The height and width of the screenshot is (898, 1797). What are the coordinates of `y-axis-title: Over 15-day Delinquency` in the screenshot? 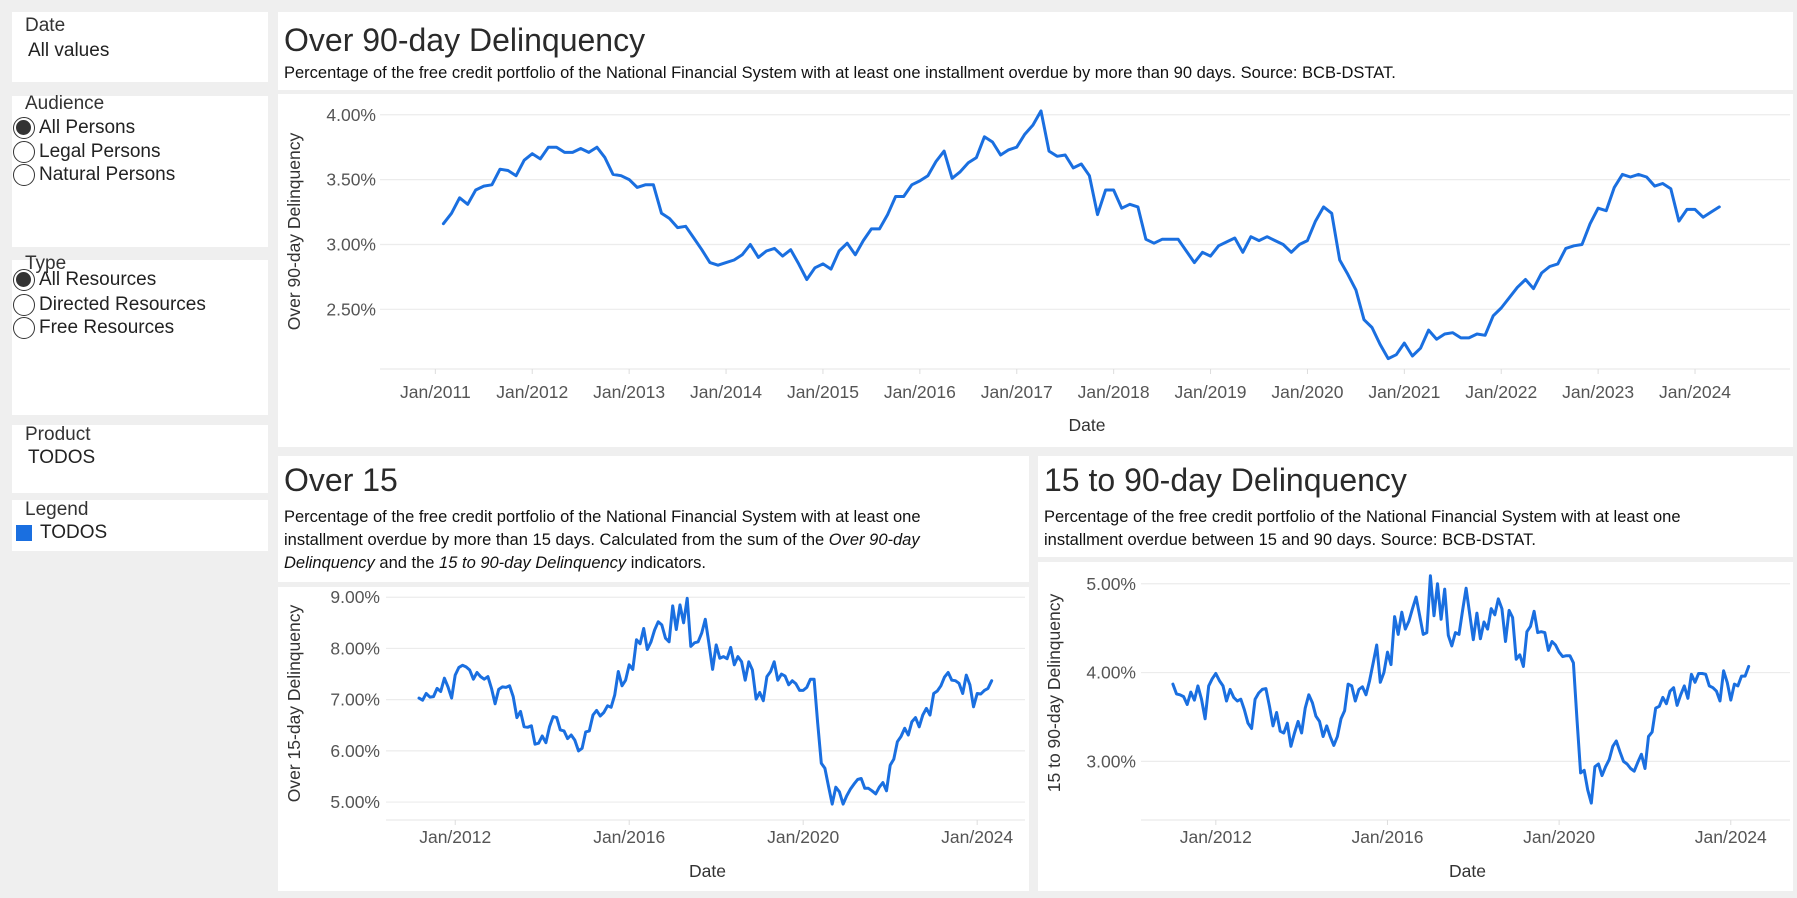 It's located at (294, 704).